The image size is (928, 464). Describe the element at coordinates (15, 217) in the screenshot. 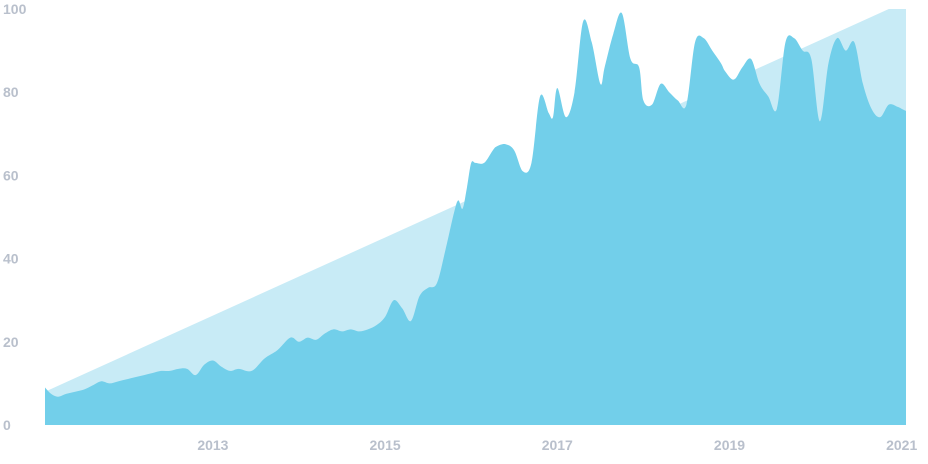

I see `y-axis: 0 20 40 60 80 100` at that location.